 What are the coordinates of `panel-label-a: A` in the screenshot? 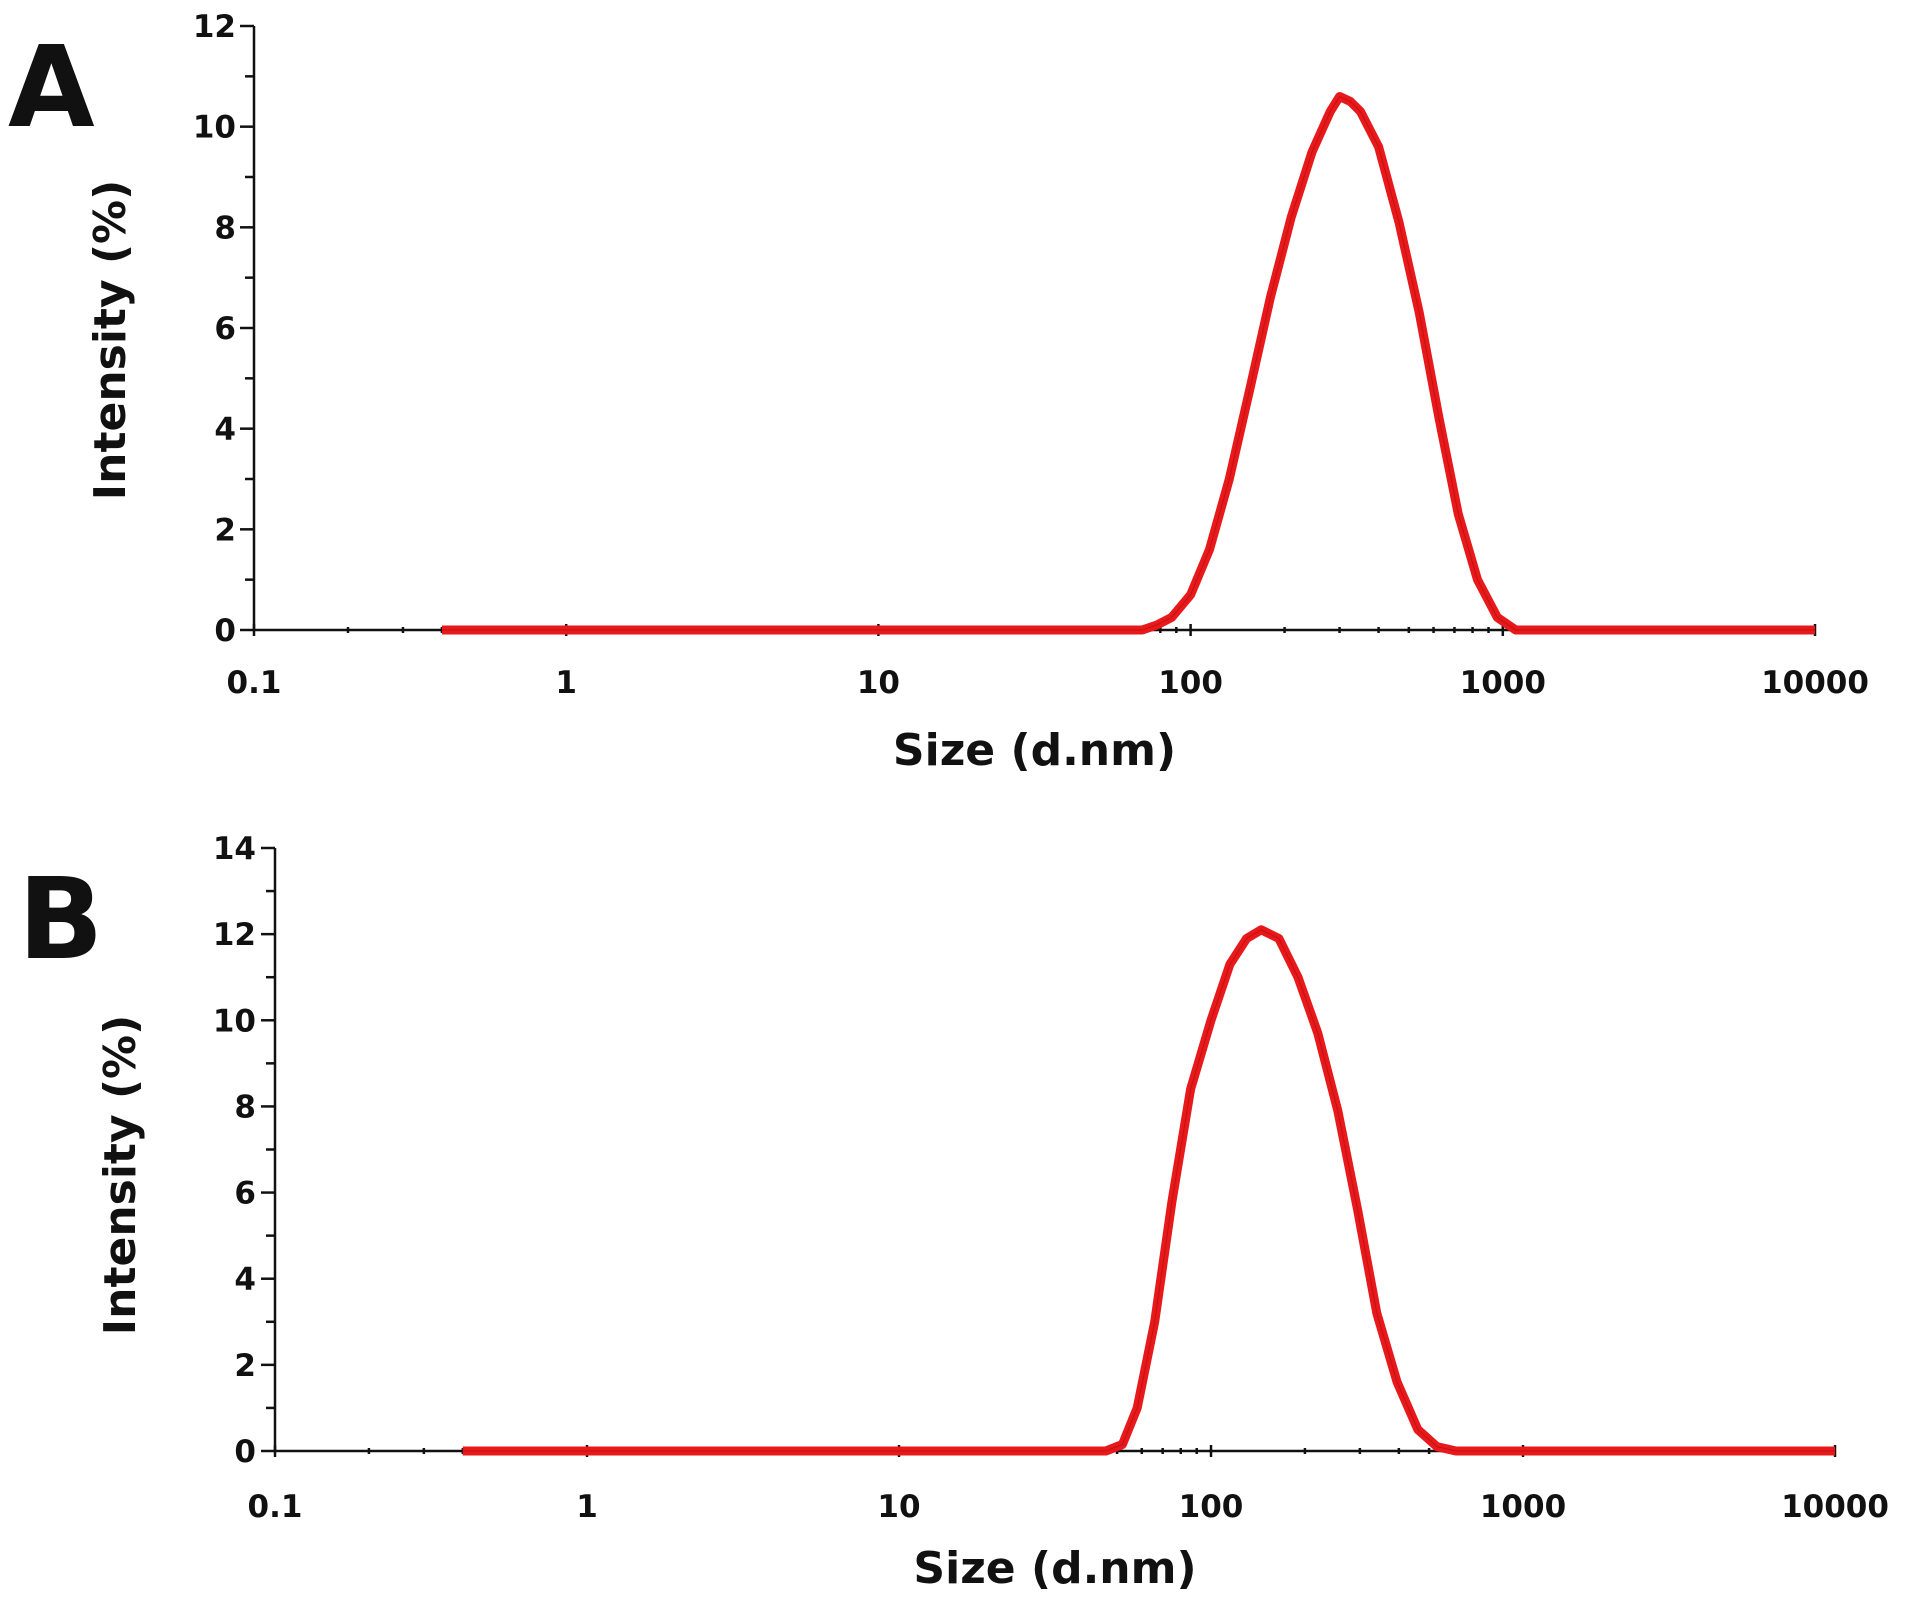 It's located at (51, 88).